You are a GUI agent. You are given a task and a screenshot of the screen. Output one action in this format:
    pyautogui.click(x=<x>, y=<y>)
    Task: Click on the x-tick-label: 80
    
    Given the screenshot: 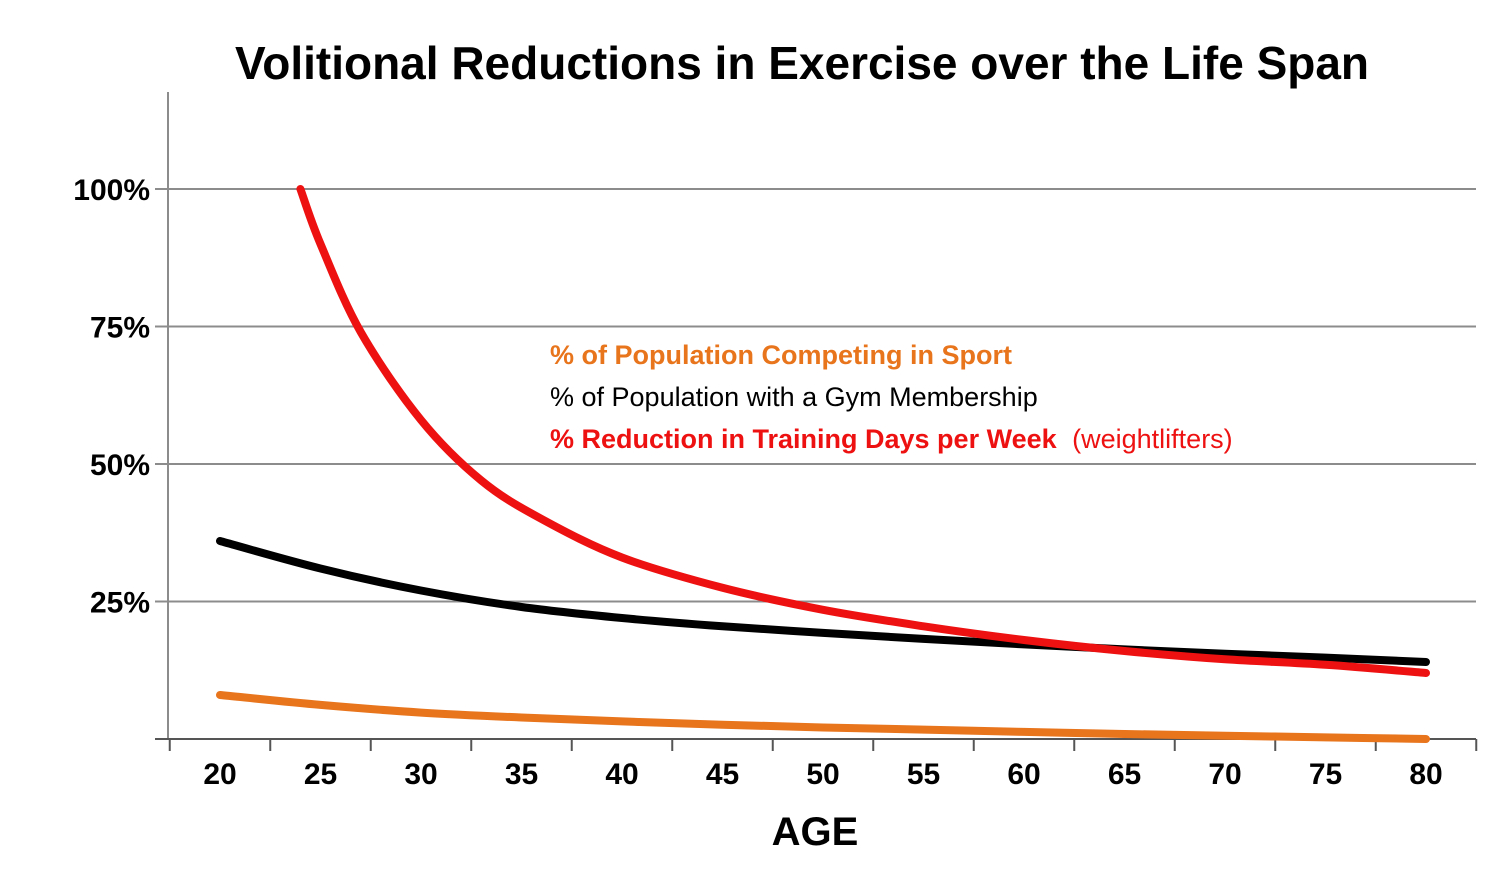 What is the action you would take?
    pyautogui.click(x=1425, y=774)
    